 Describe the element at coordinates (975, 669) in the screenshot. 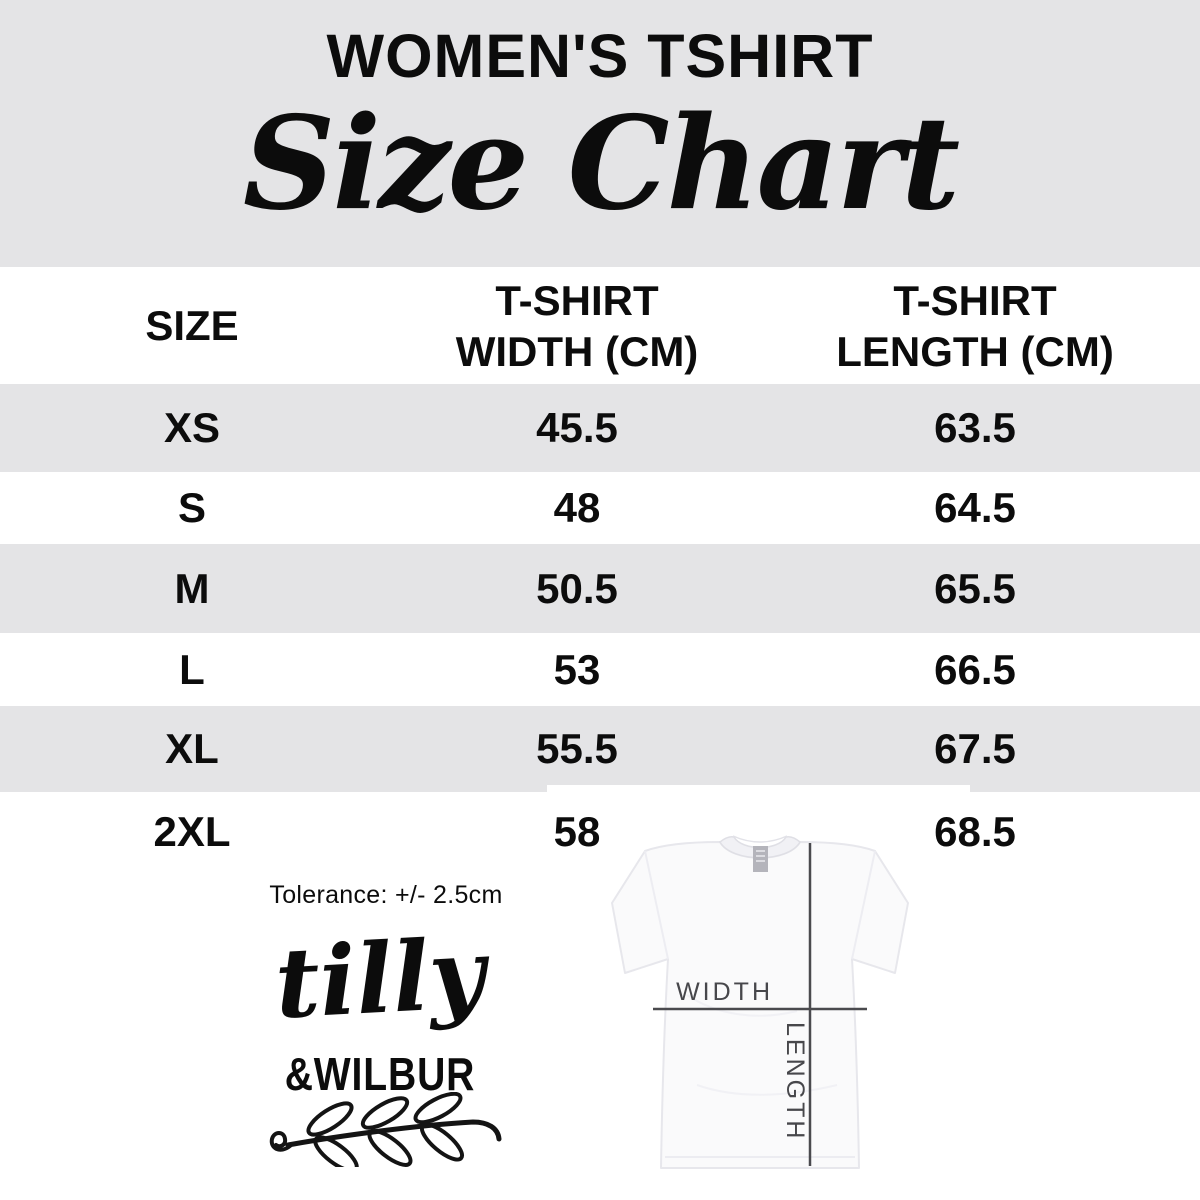

I see `length-value: 66.5` at that location.